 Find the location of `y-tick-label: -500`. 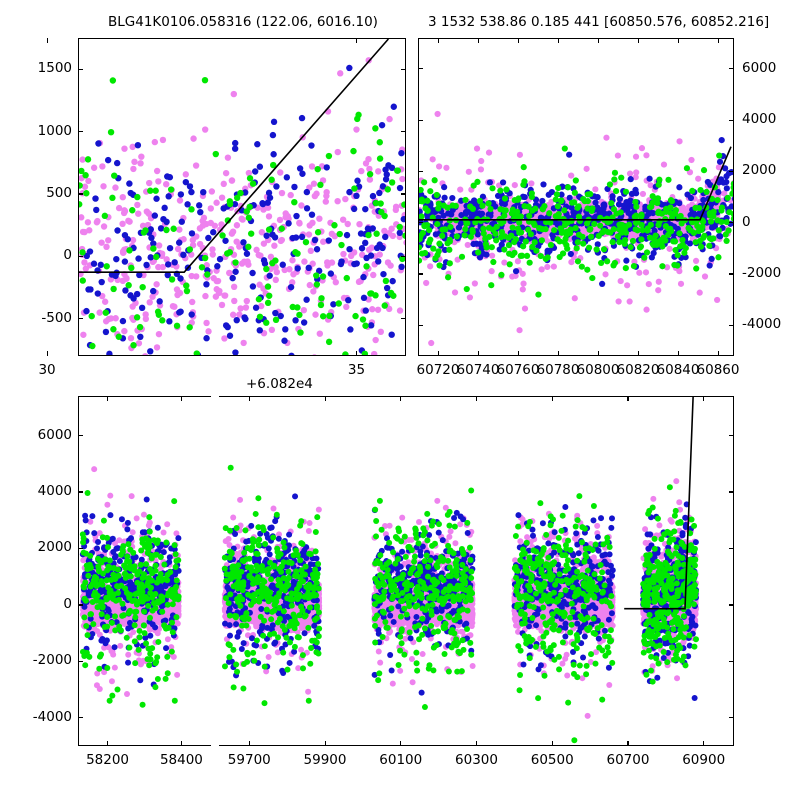

y-tick-label: -500 is located at coordinates (41, 318).